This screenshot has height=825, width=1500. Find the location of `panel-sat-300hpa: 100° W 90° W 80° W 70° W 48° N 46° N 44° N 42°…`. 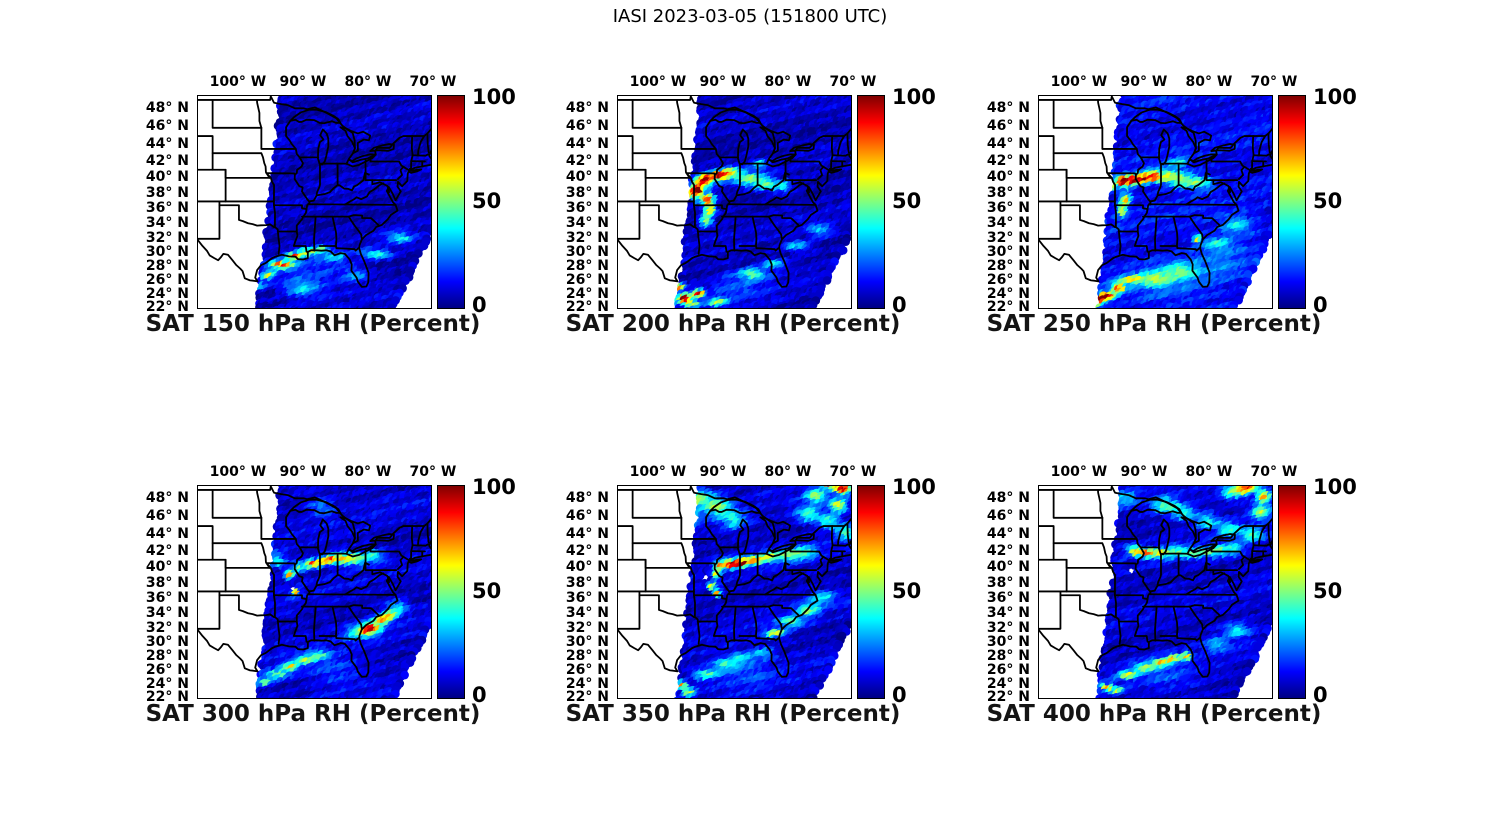

panel-sat-300hpa: 100° W 90° W 80° W 70° W 48° N 46° N 44° N 42°… is located at coordinates (331, 595).